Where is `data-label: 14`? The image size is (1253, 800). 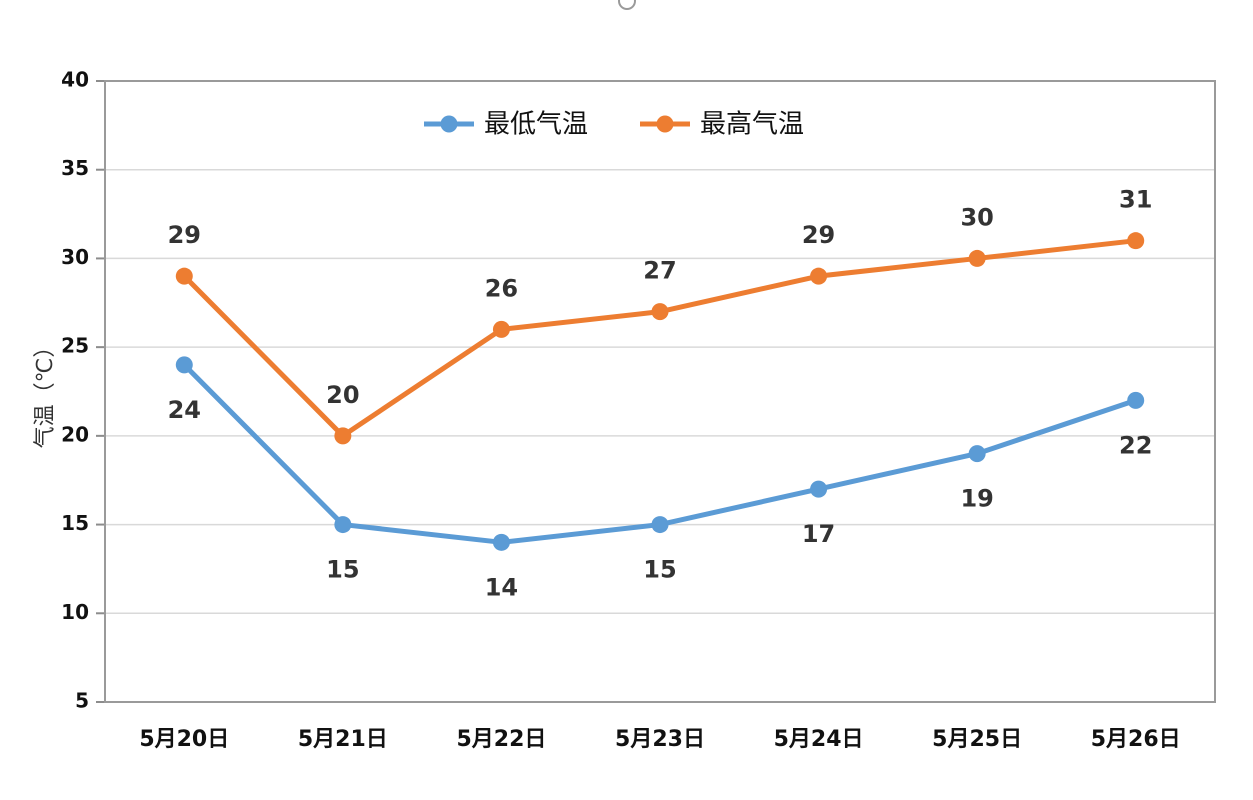 data-label: 14 is located at coordinates (501, 587).